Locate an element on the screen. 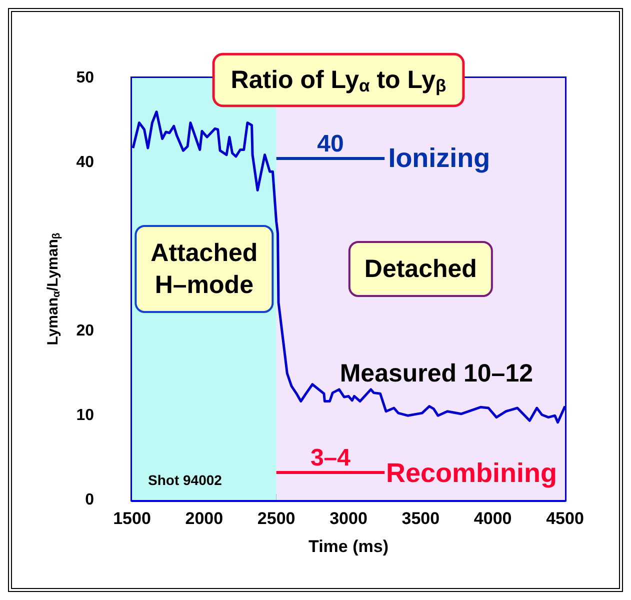  x-tick-label: 3500 is located at coordinates (421, 518).